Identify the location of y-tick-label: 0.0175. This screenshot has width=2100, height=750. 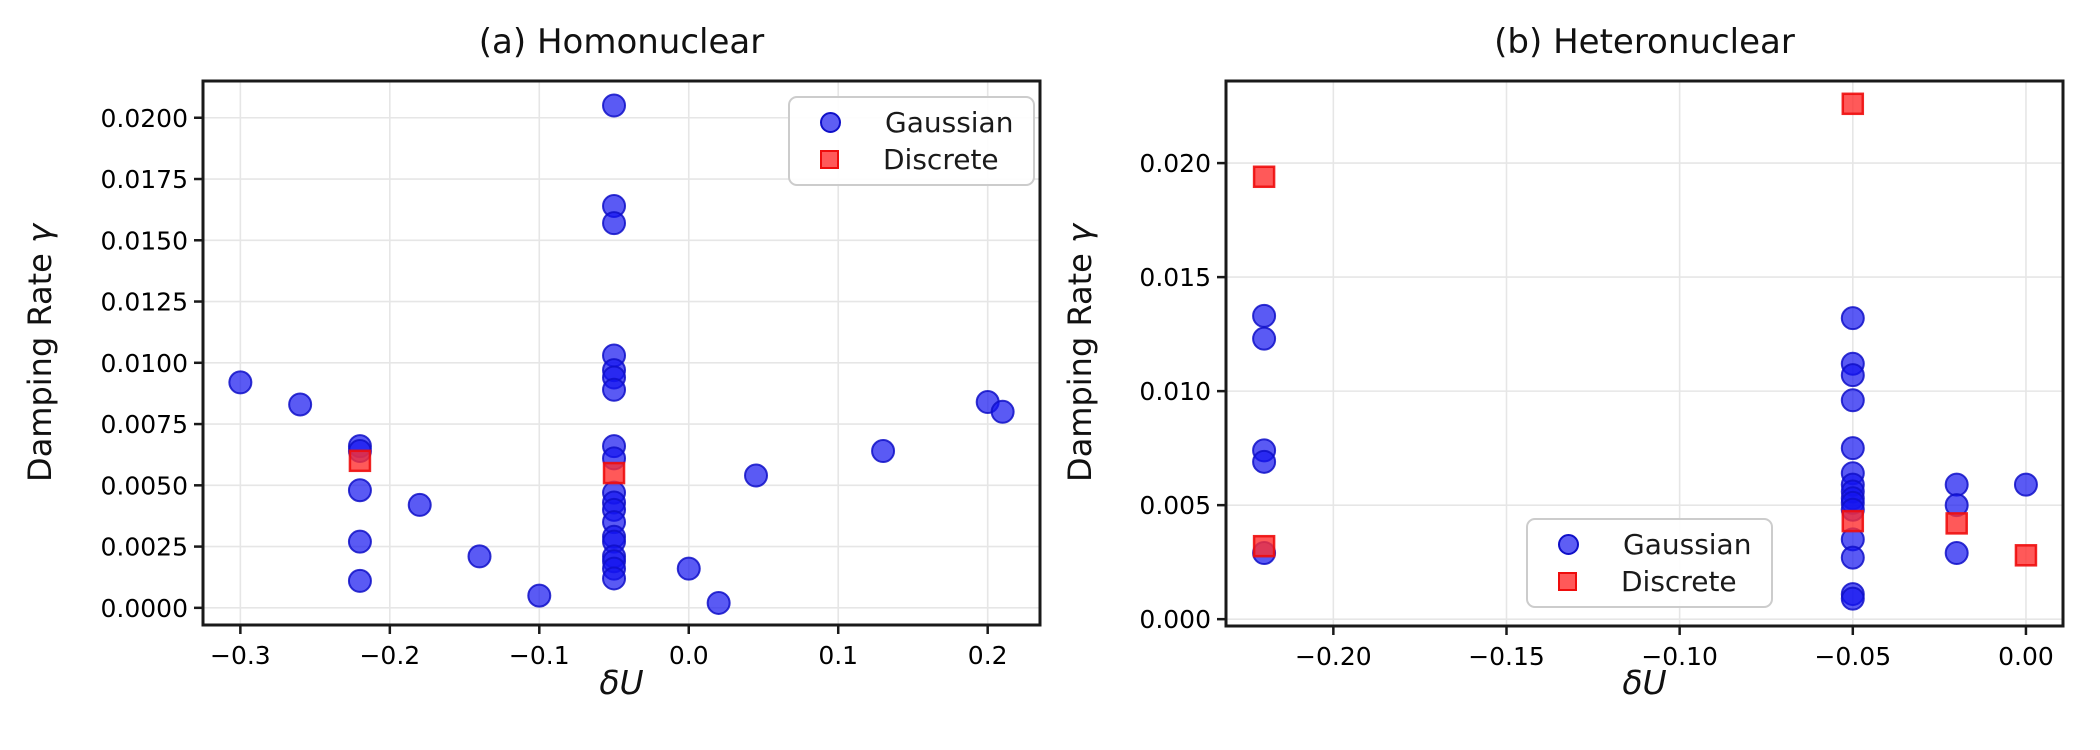
(144, 179).